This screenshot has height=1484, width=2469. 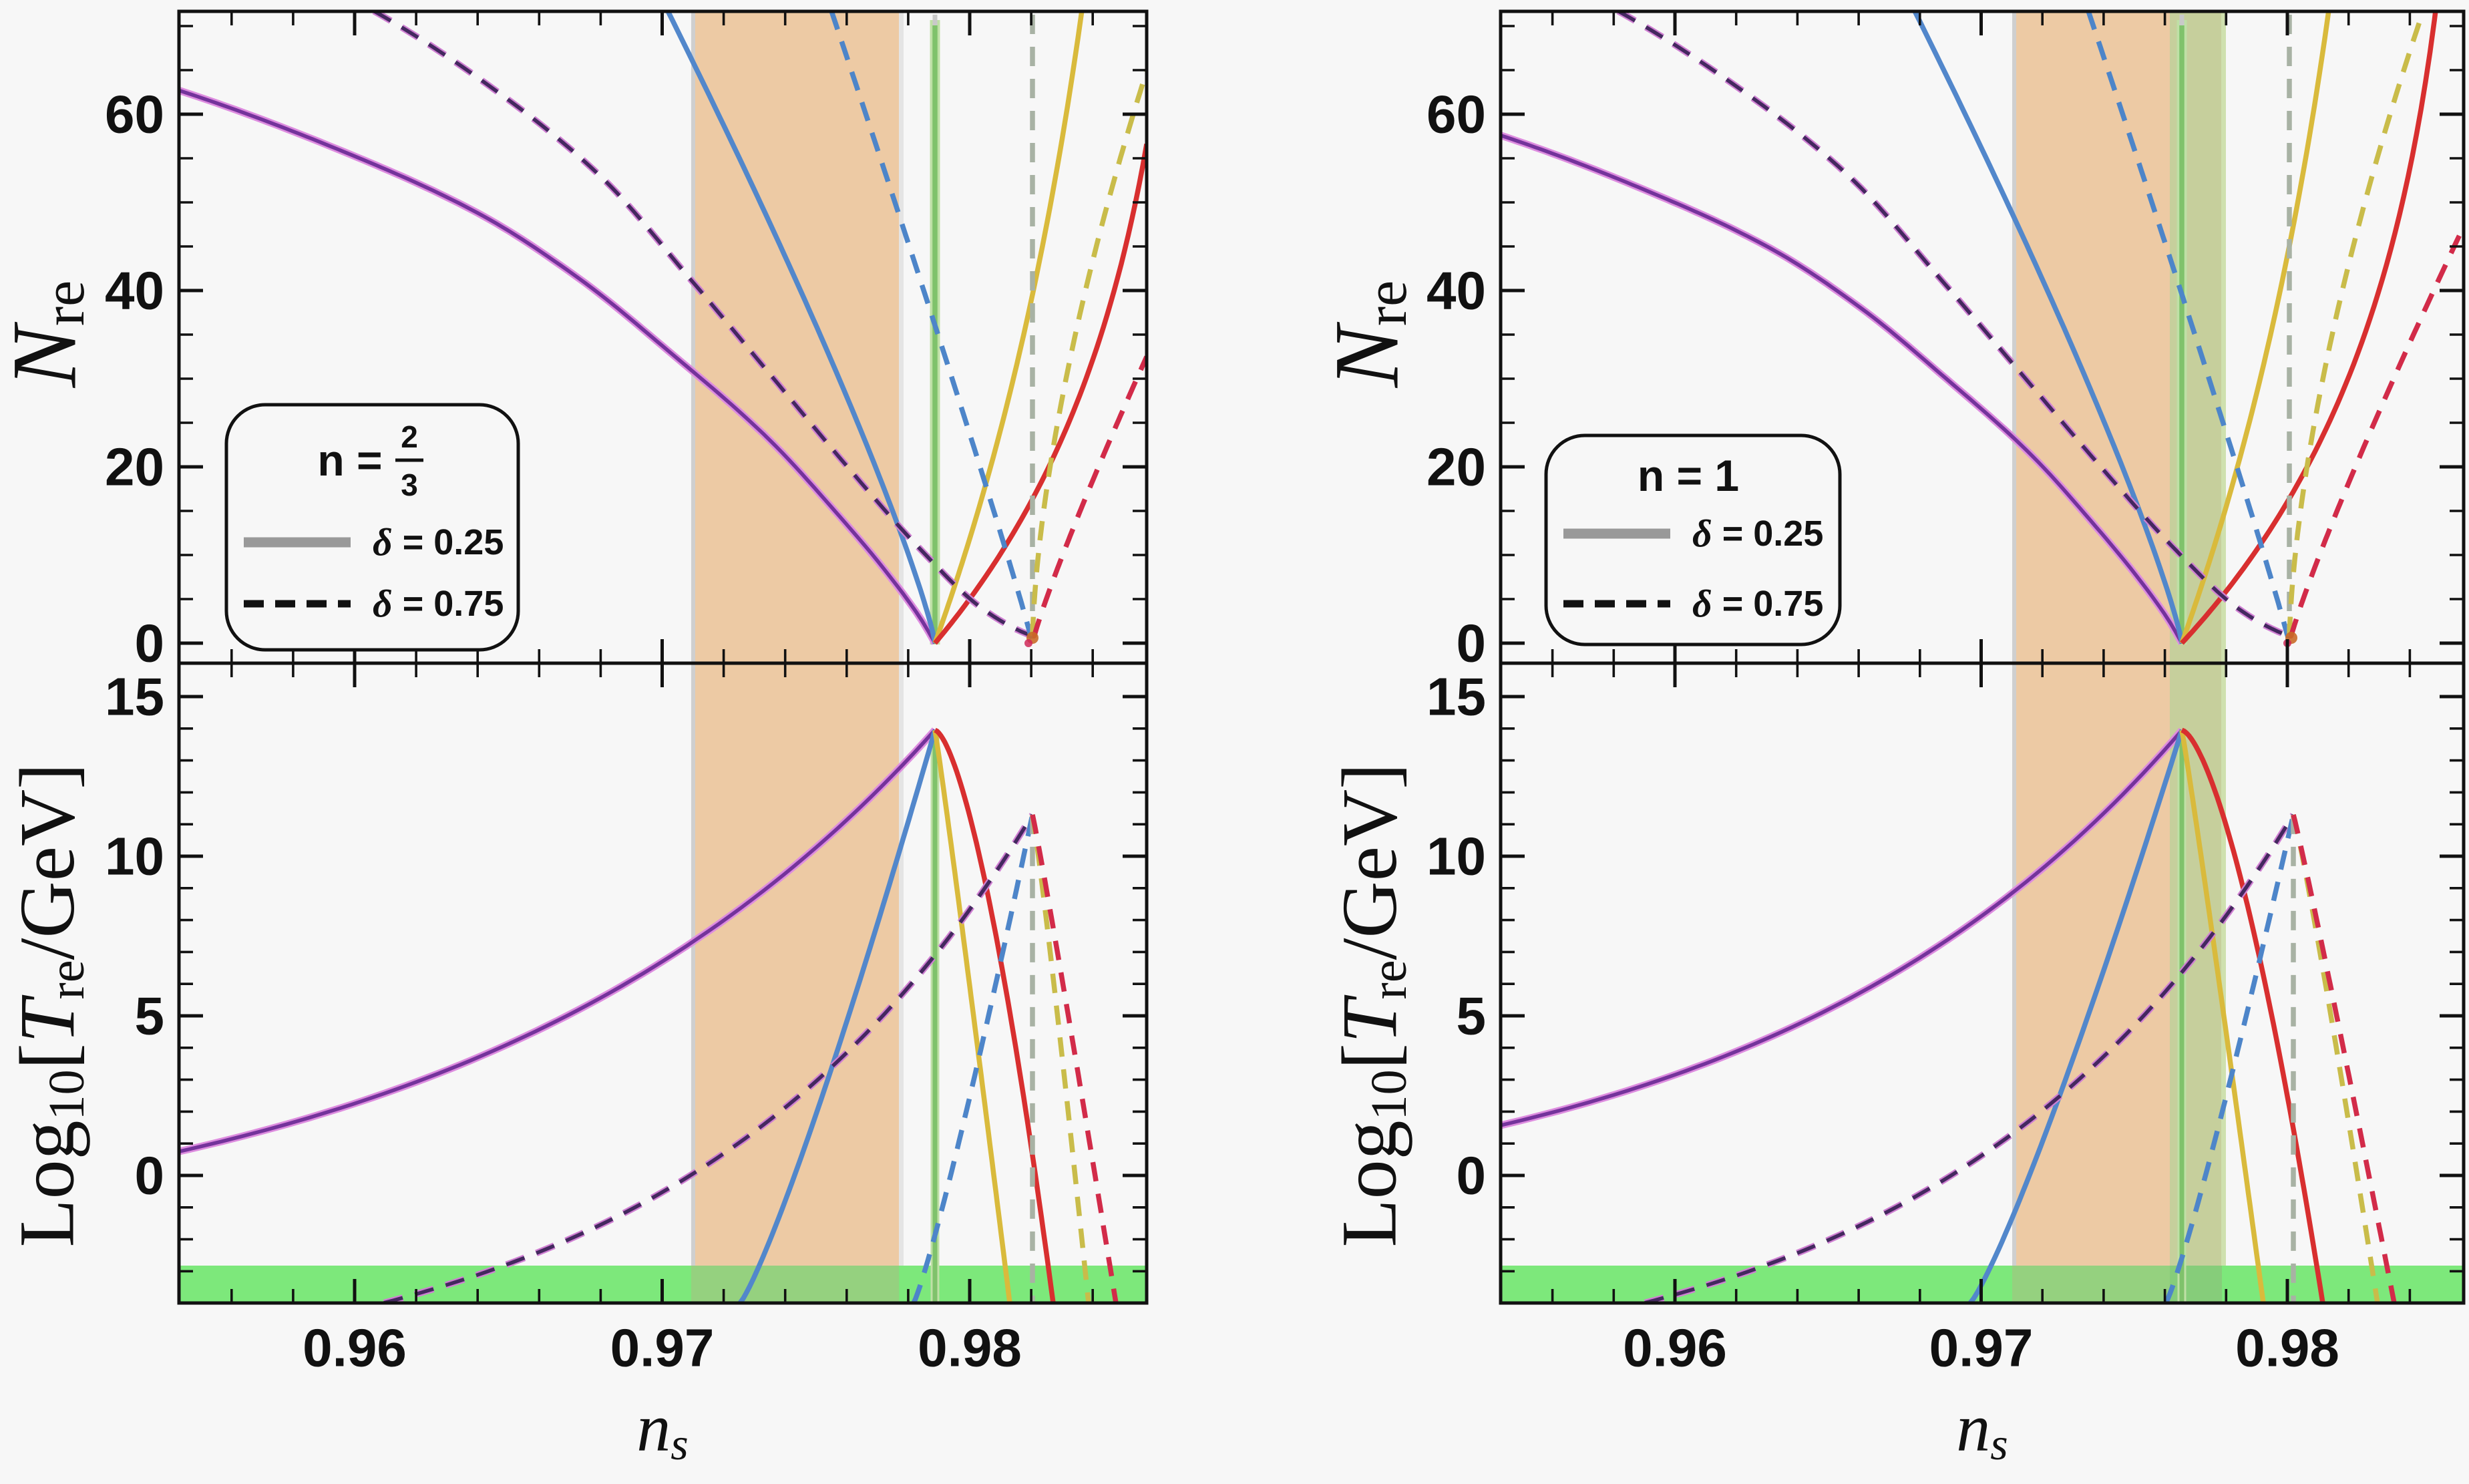 What do you see at coordinates (410, 485) in the screenshot?
I see `svg-text: 3` at bounding box center [410, 485].